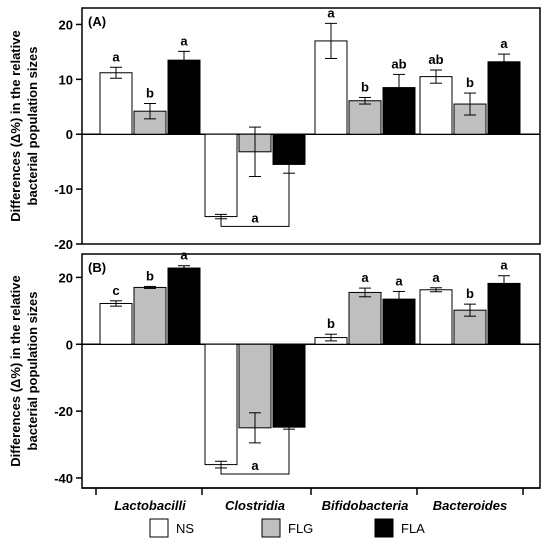 The height and width of the screenshot is (550, 549). Describe the element at coordinates (413, 528) in the screenshot. I see `legend-label: FLA` at that location.